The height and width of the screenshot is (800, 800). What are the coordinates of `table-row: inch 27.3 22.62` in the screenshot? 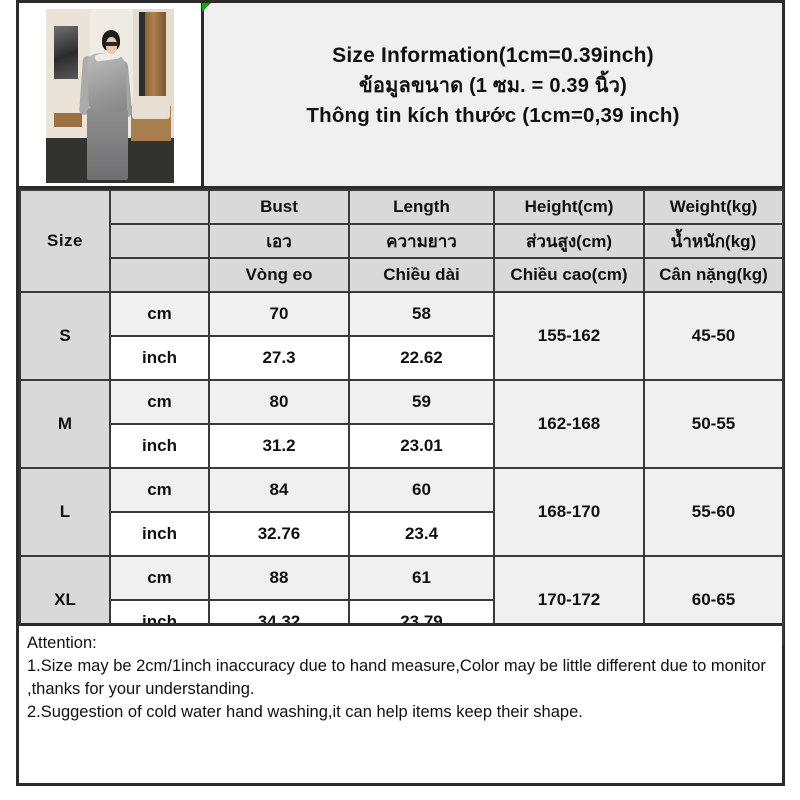 It's located at (401, 358).